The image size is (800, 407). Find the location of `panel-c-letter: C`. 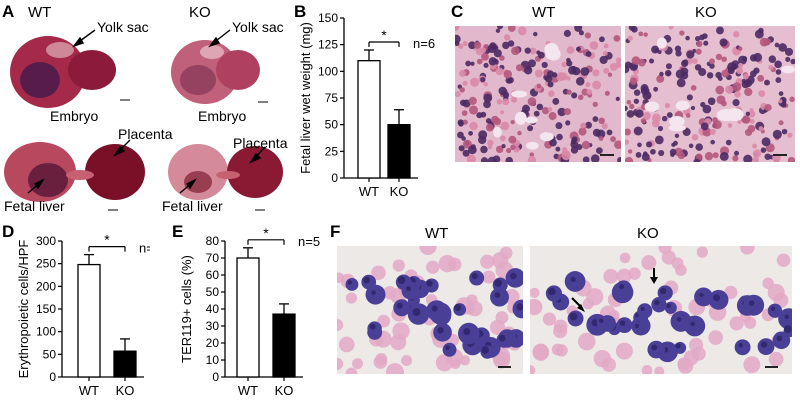

panel-c-letter: C is located at coordinates (457, 11).